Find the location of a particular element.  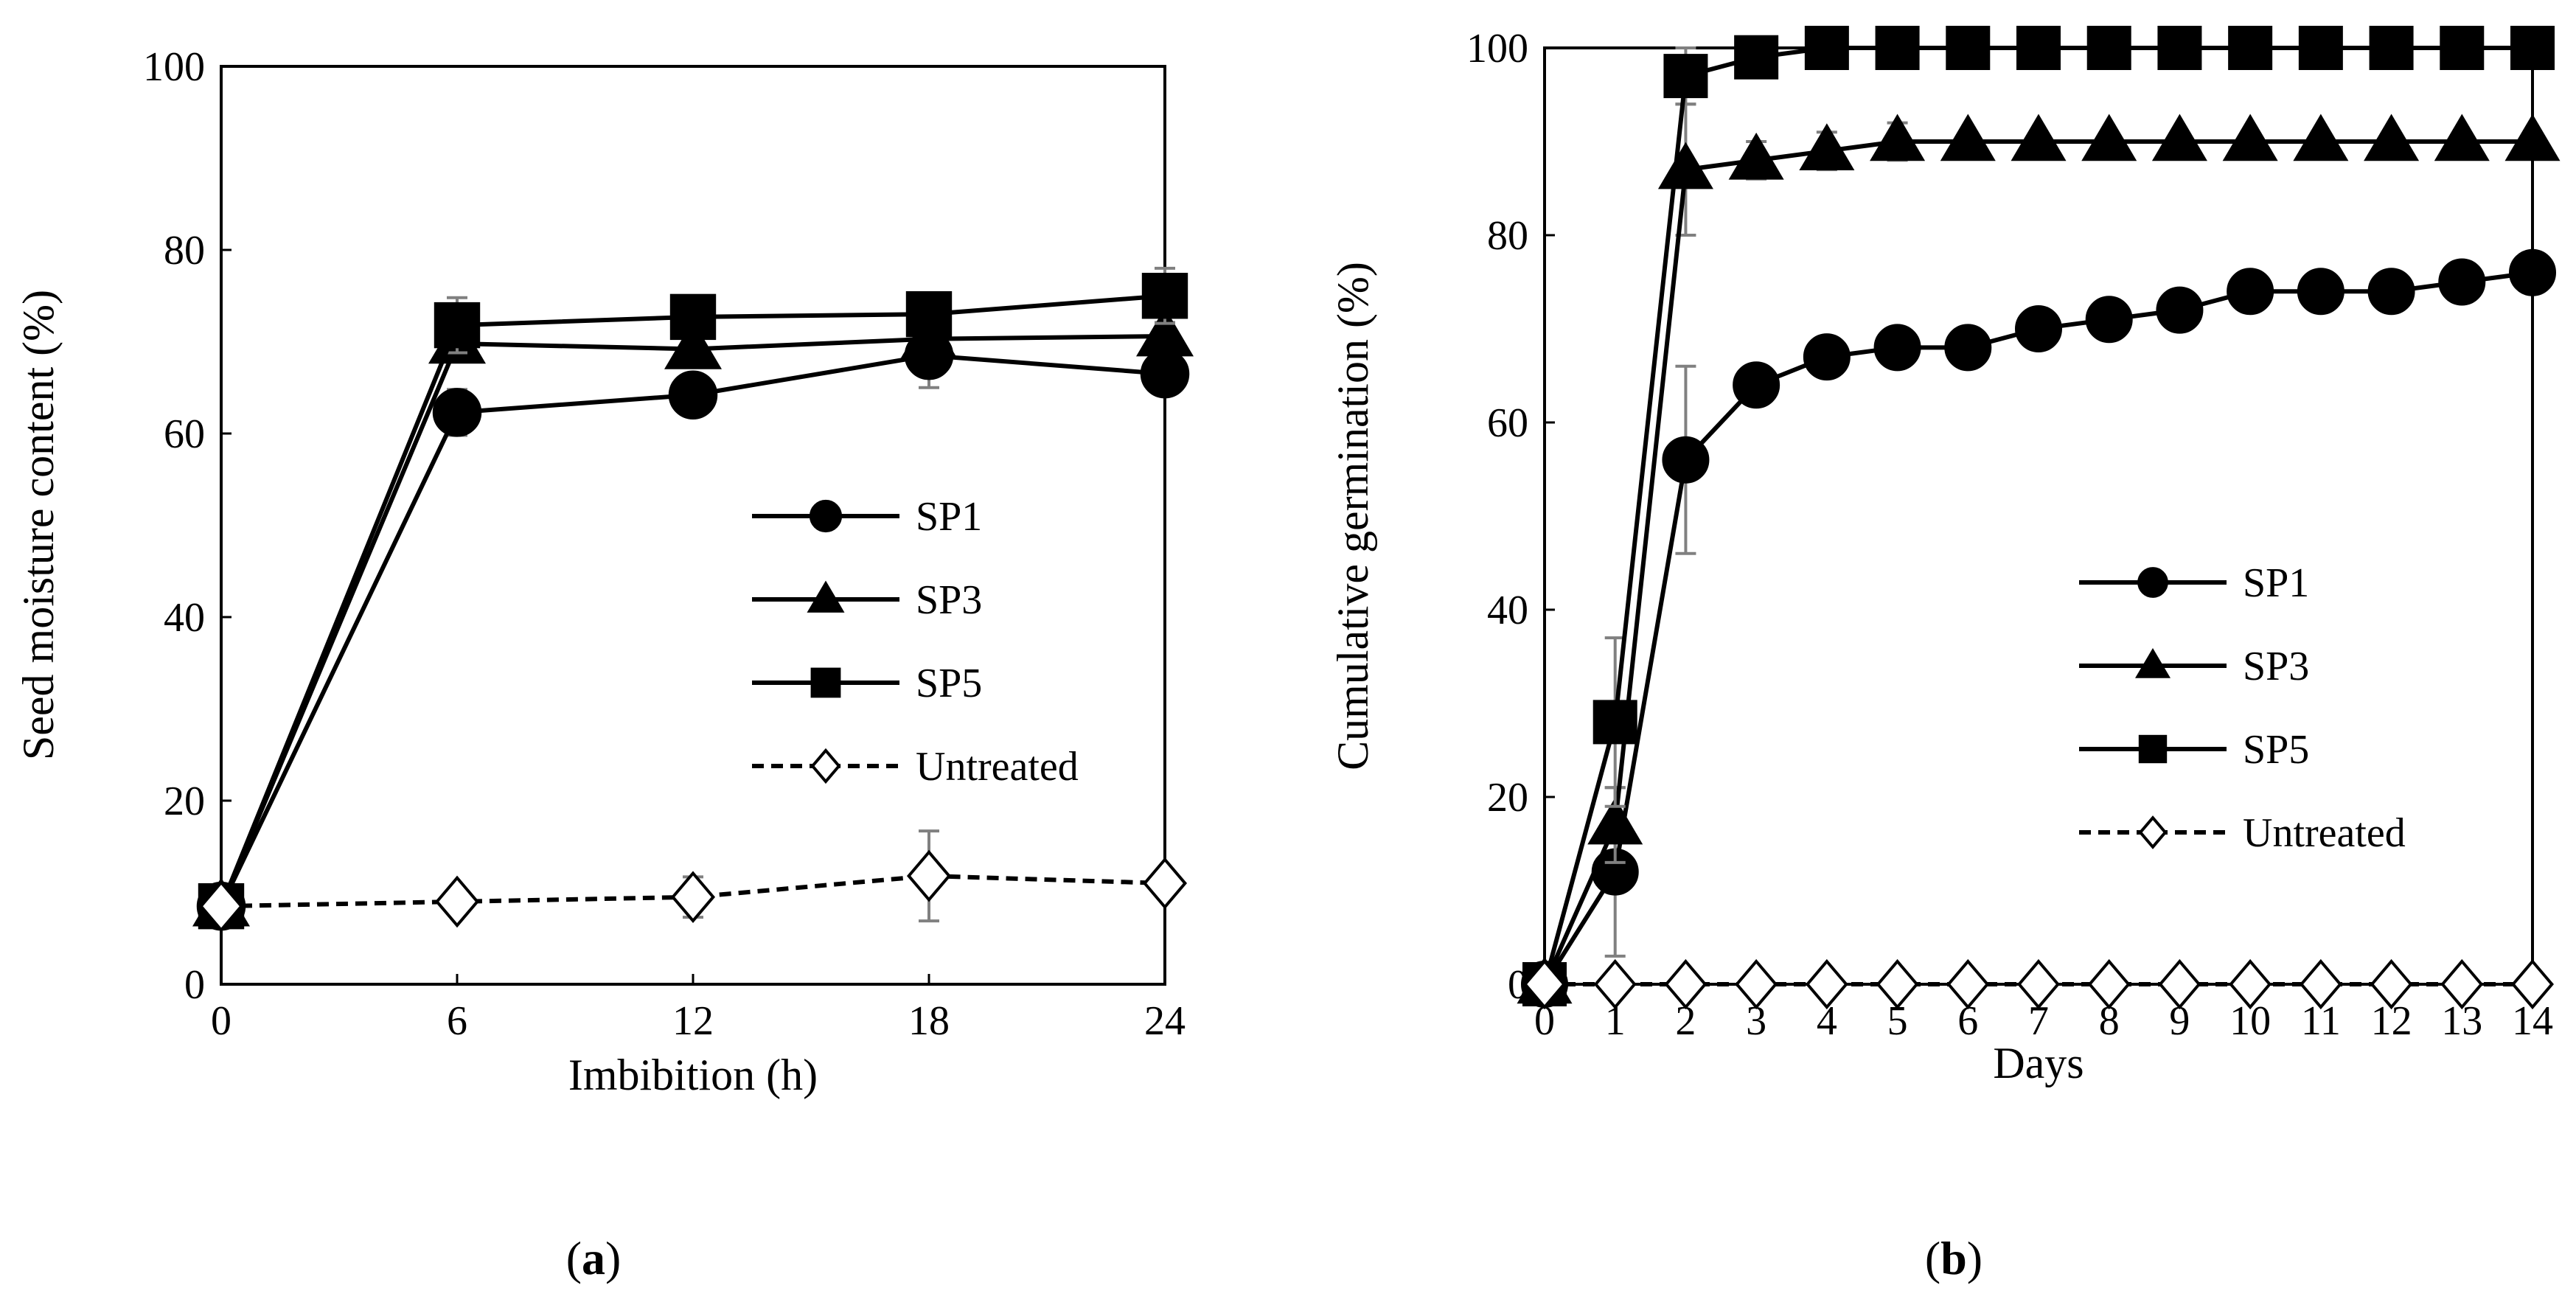

panel-a-y-tick-label: 20 is located at coordinates (185, 801).